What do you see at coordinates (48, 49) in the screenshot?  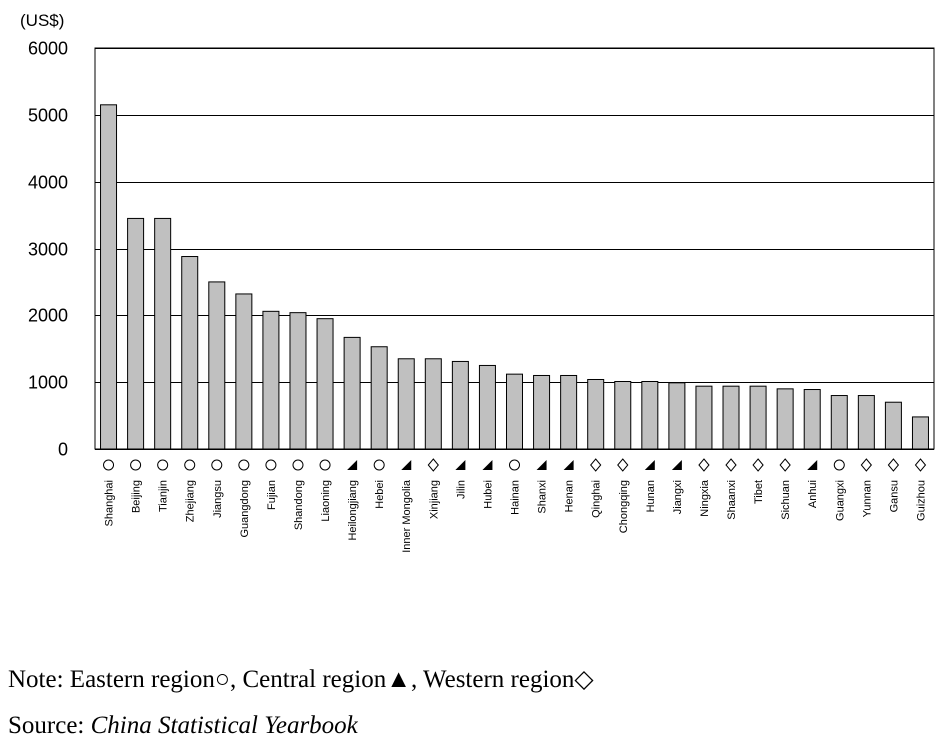 I see `y-tick-label: 6000` at bounding box center [48, 49].